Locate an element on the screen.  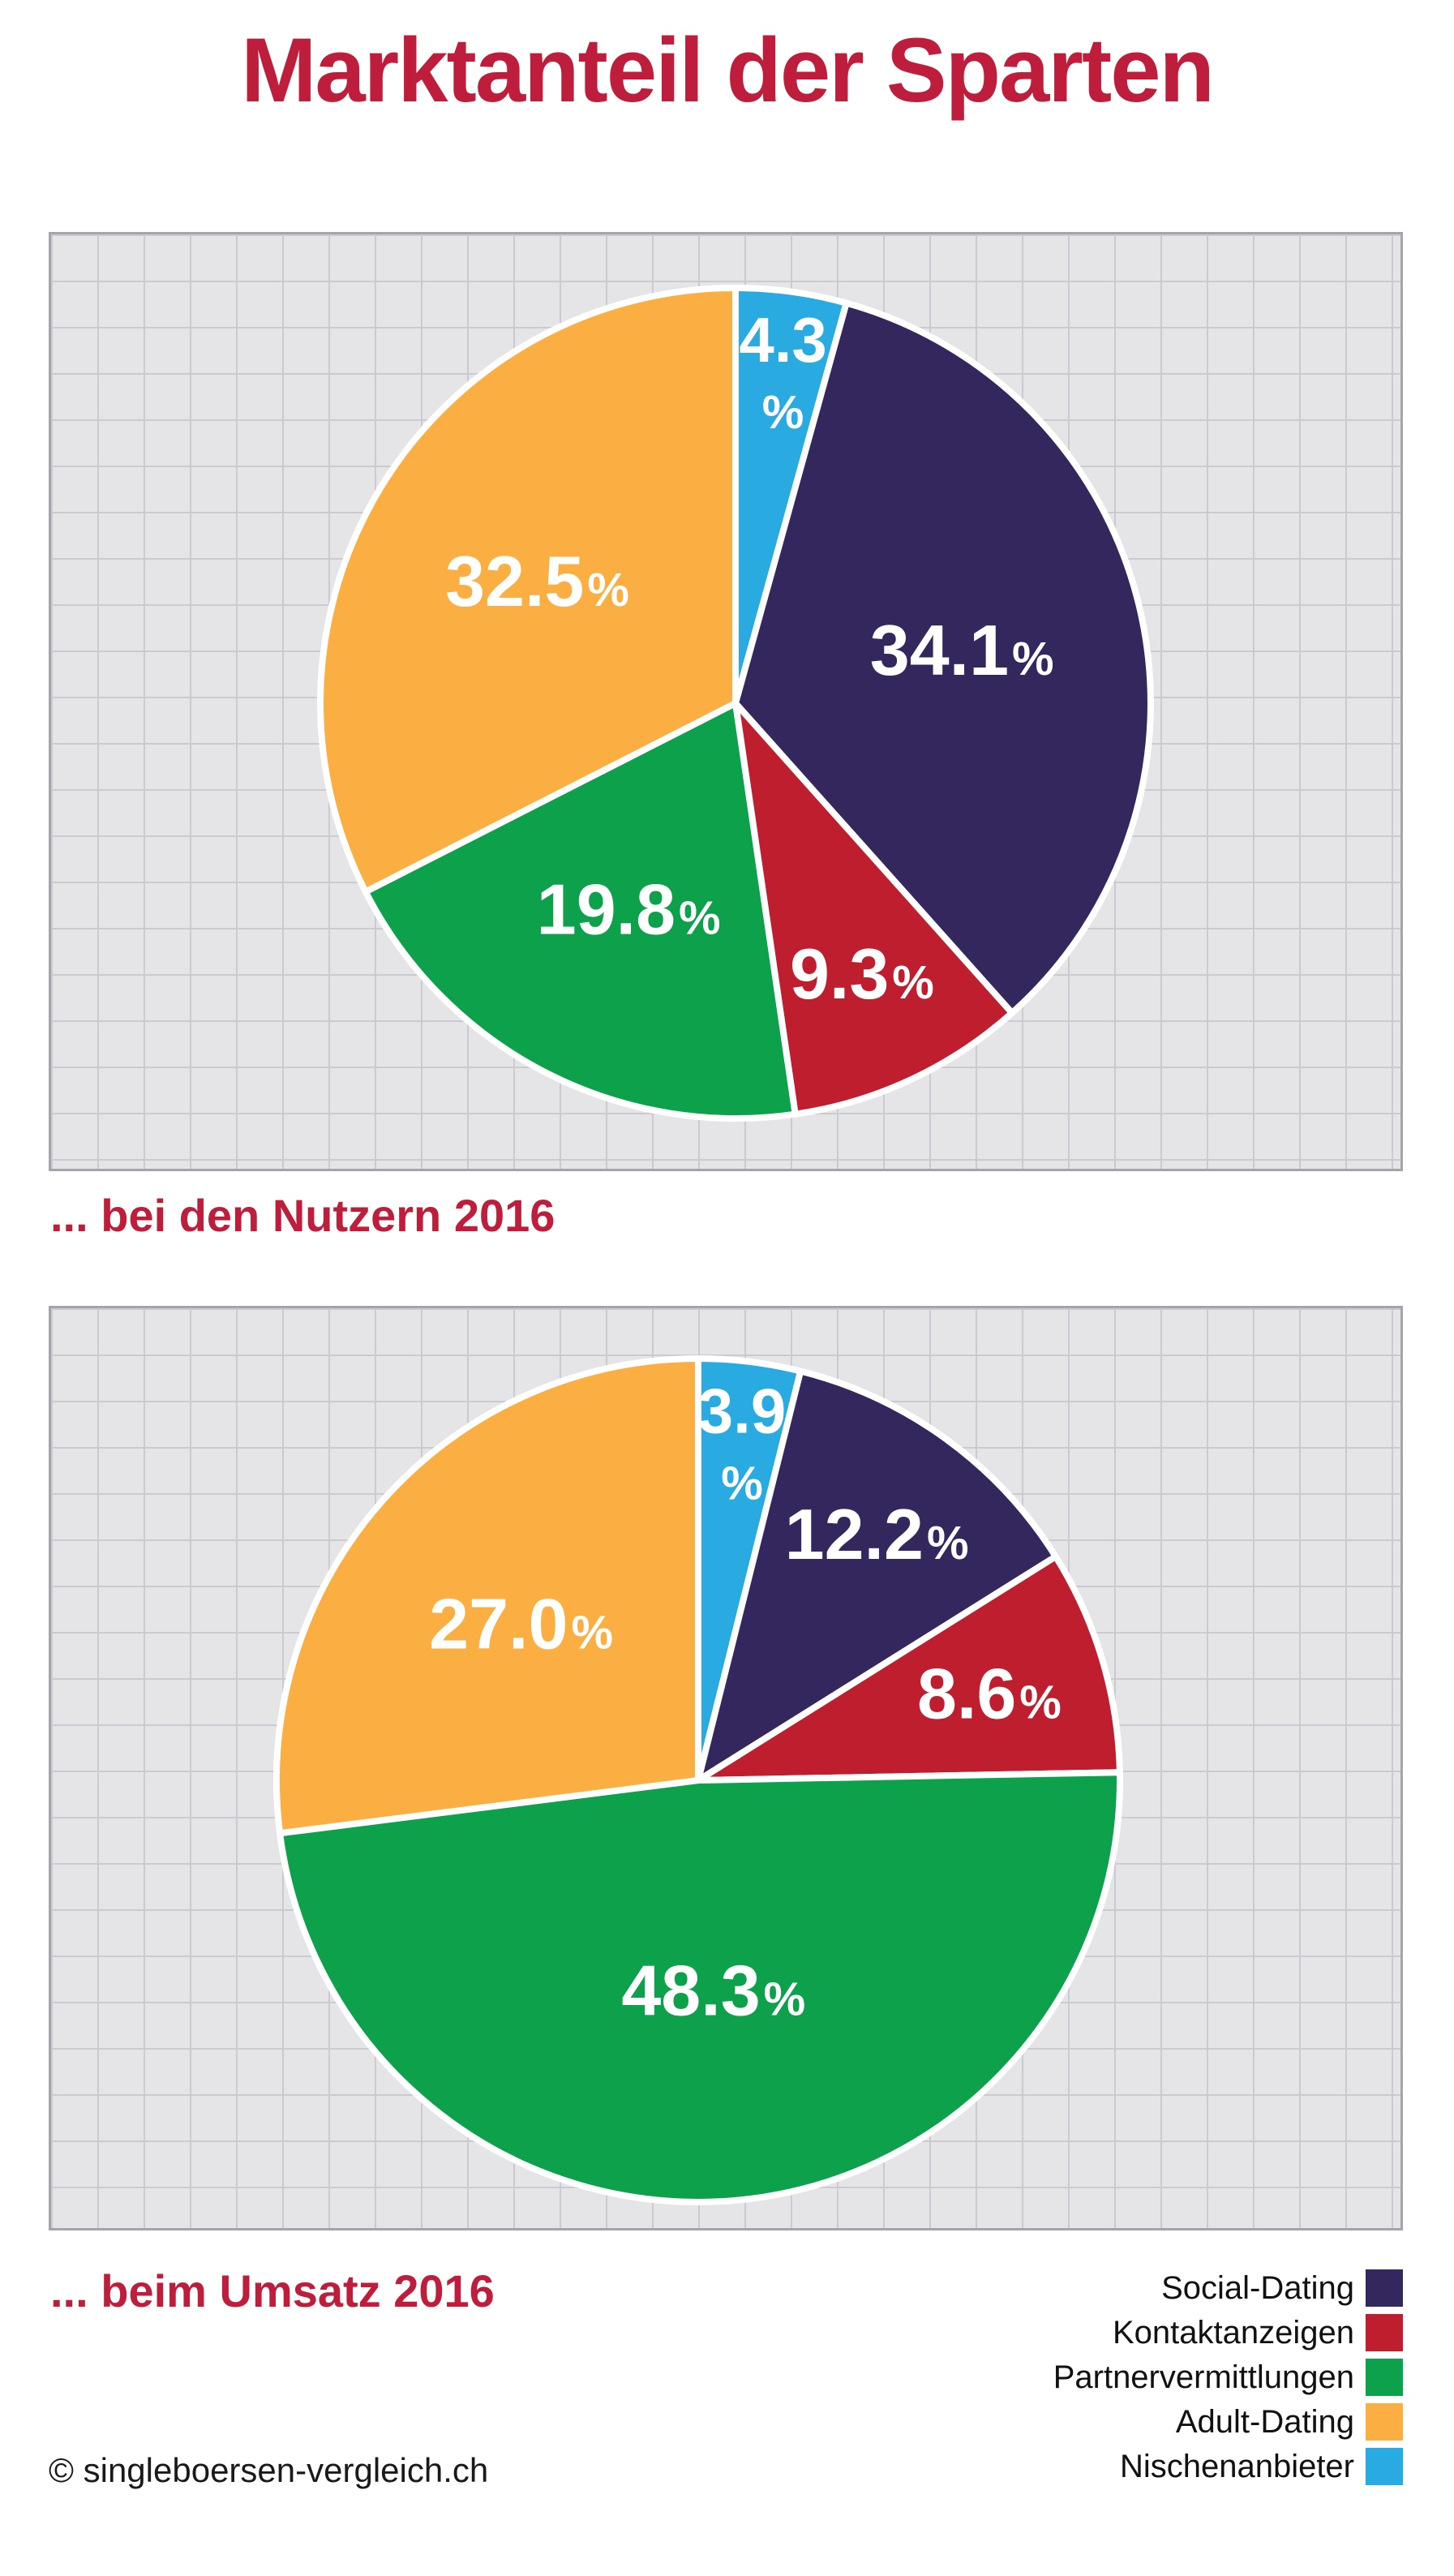
legend-item-adult-dating: Adult-Dating is located at coordinates (1289, 2422).